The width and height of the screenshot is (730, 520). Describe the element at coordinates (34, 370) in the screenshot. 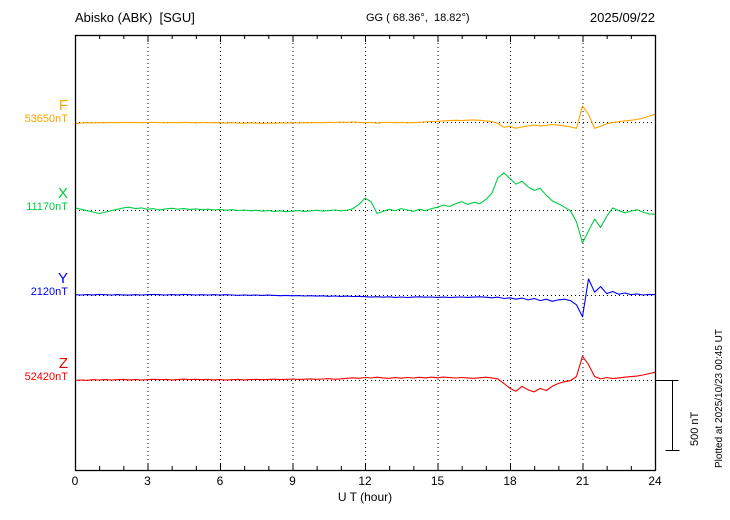

I see `series-label-z: Z 52420nT` at that location.